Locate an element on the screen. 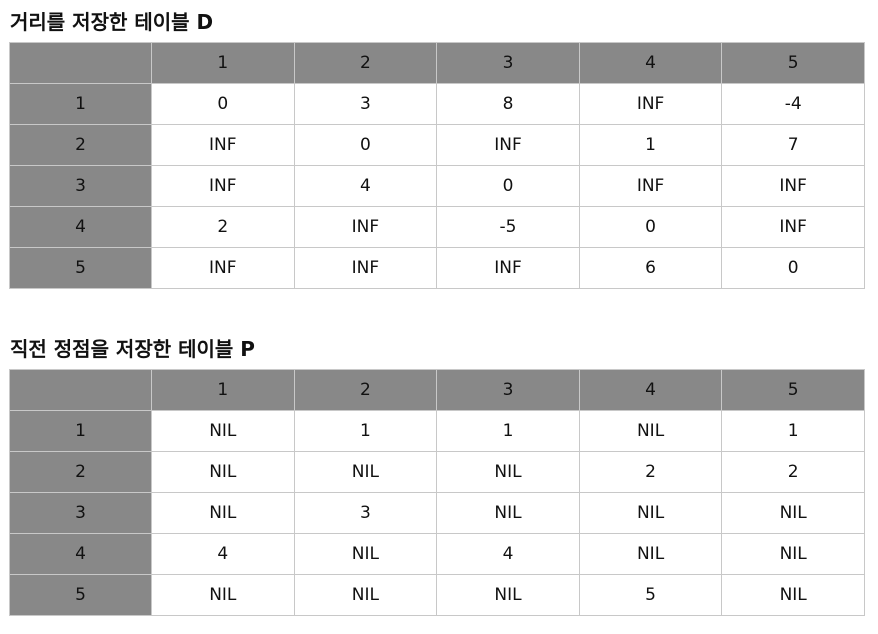 The height and width of the screenshot is (634, 878). distance-cell: 3 is located at coordinates (365, 104).